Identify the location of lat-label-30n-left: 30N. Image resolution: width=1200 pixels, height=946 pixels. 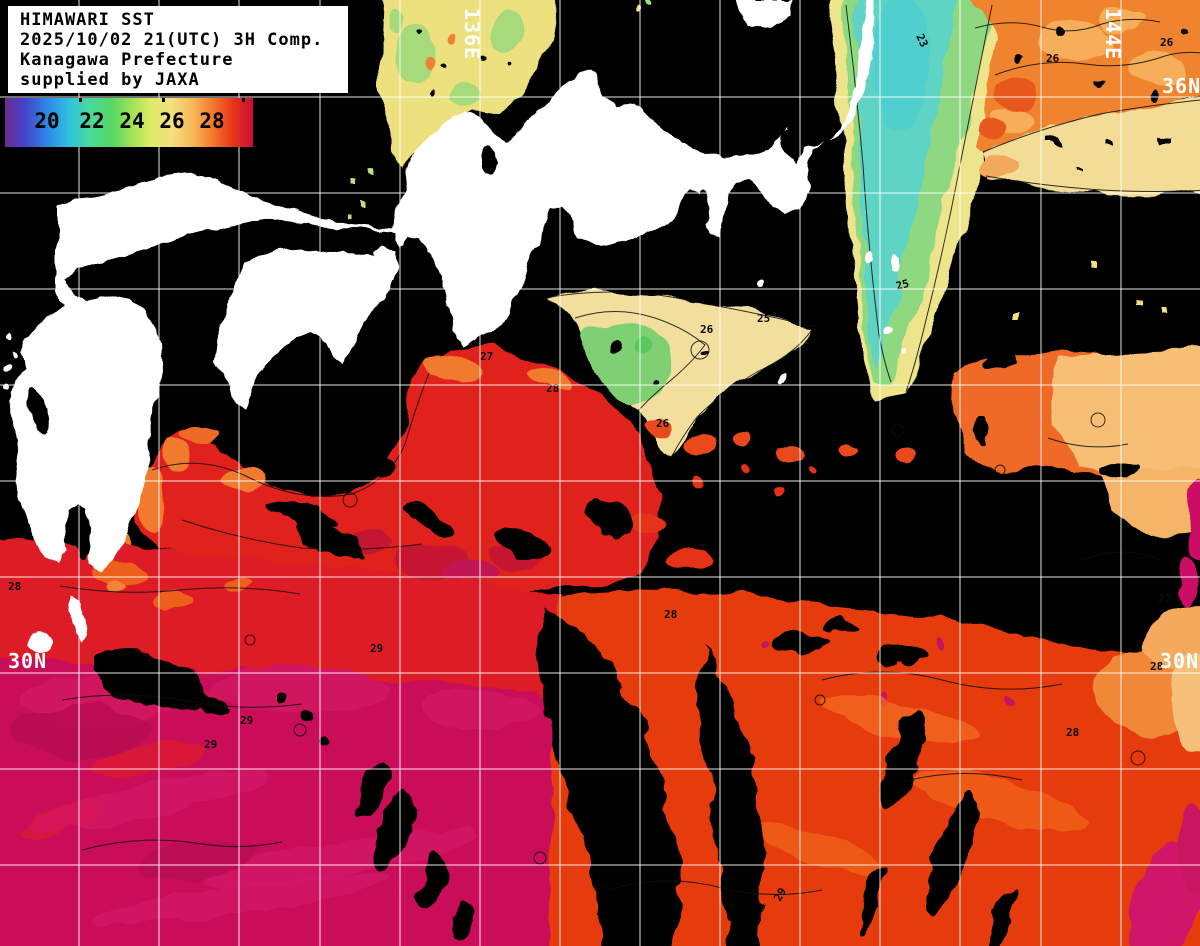
(27, 661).